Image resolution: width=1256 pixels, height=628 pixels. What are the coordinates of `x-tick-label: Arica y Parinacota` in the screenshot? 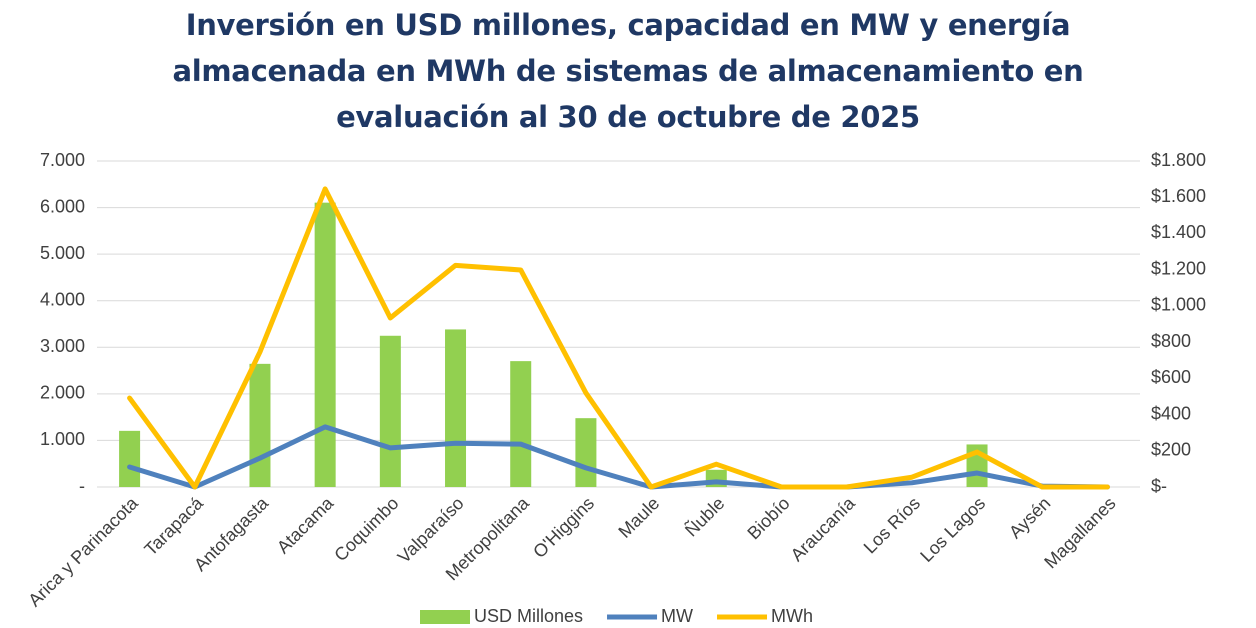 It's located at (83, 551).